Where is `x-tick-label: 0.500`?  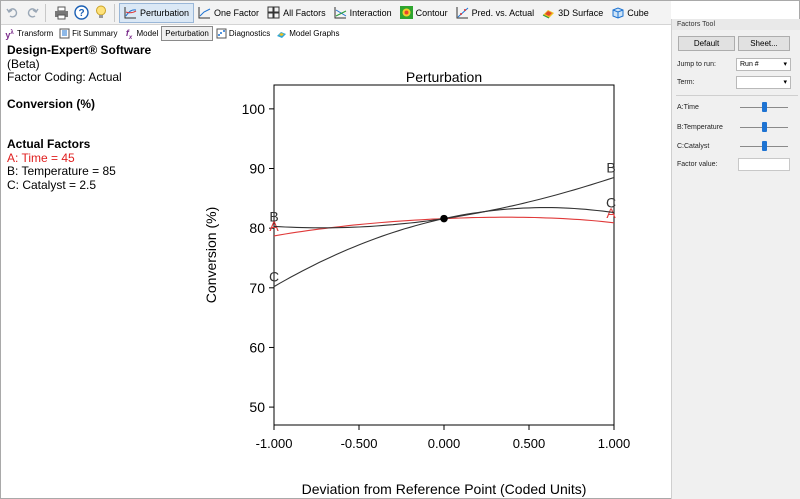
x-tick-label: 0.500 is located at coordinates (529, 443).